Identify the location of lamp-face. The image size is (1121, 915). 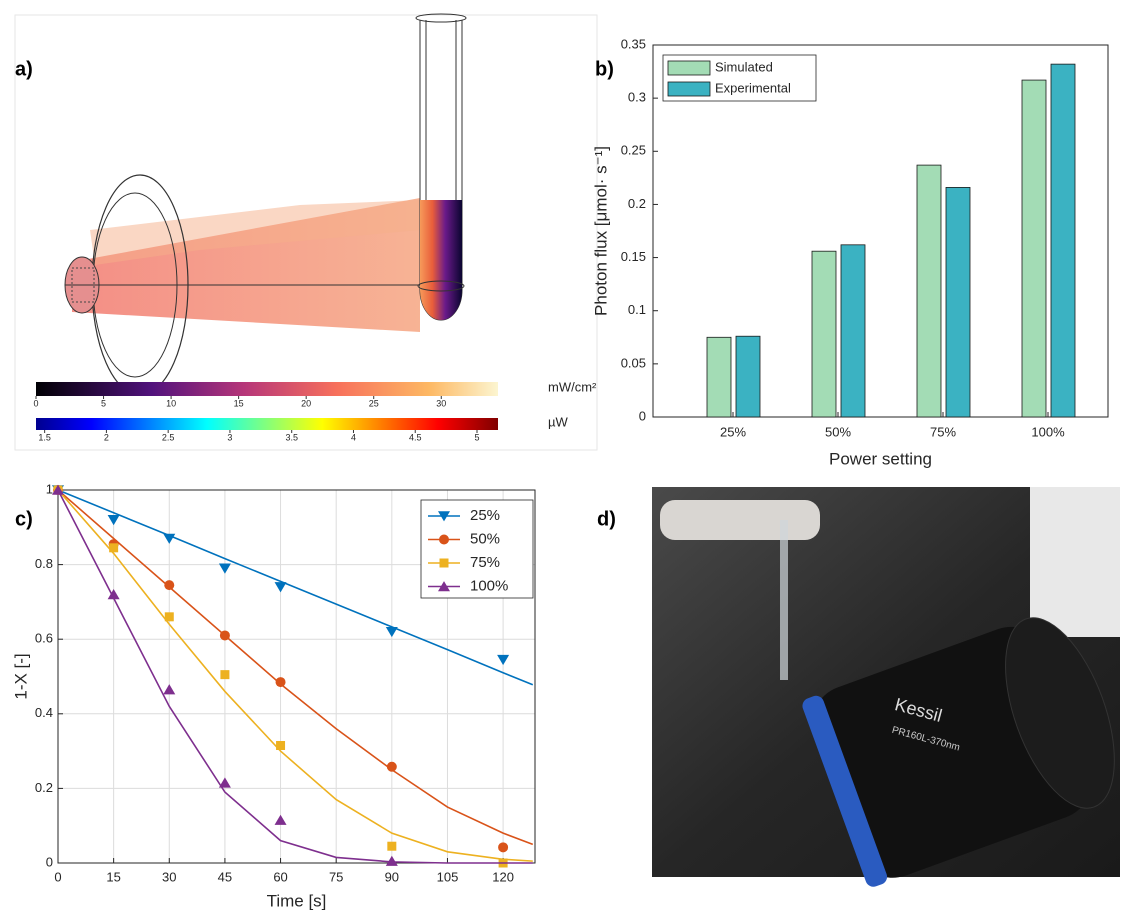
(1060, 713).